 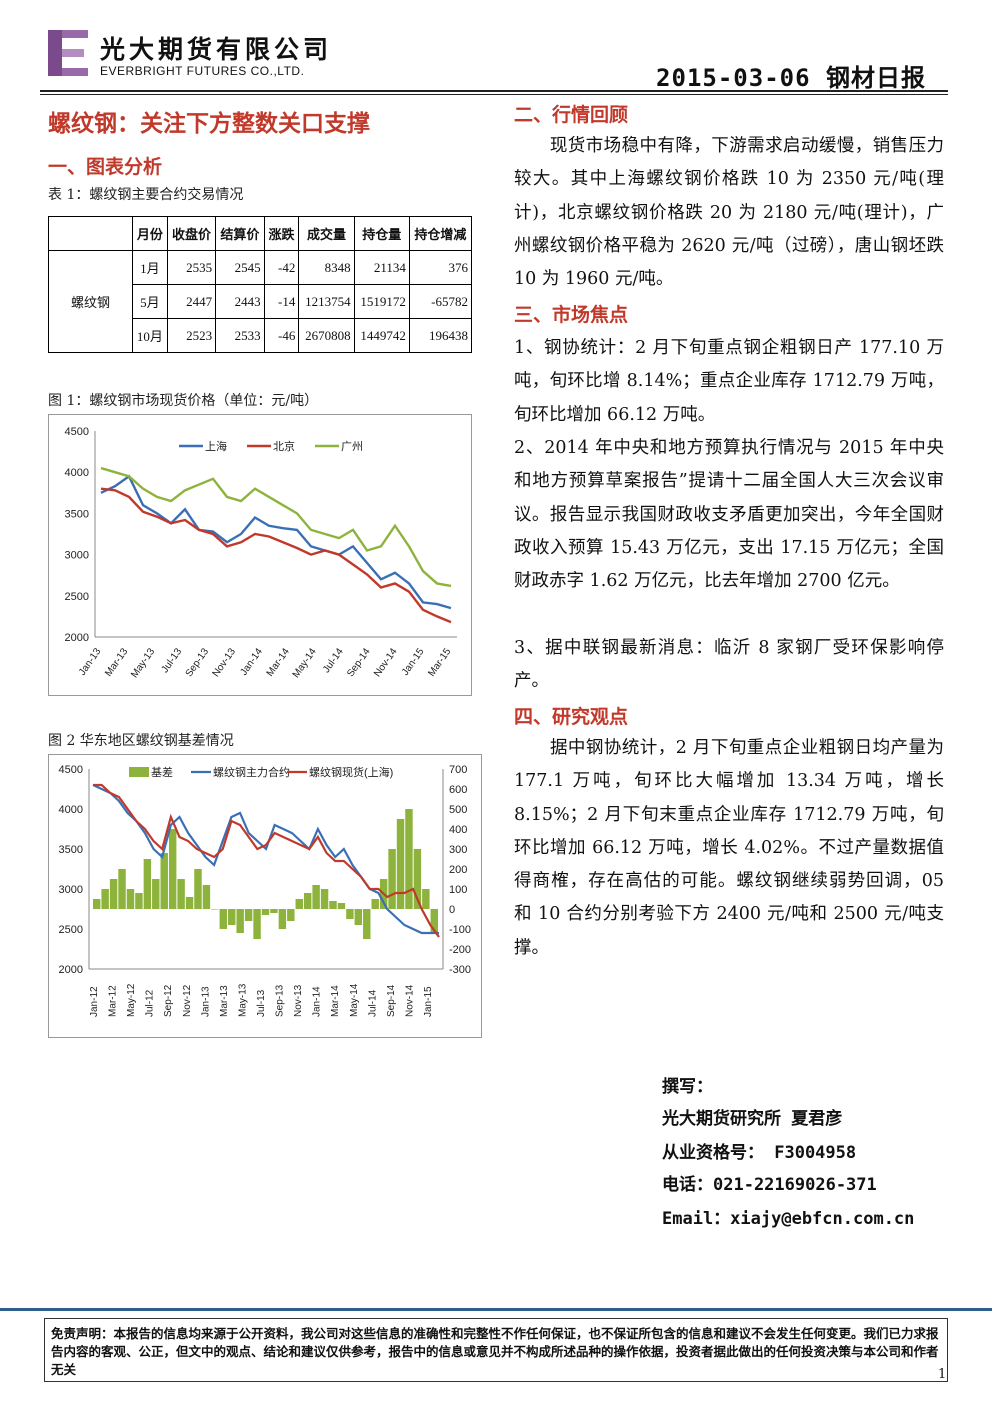 What do you see at coordinates (759, 1153) in the screenshot?
I see `author-license: 从业资格号： F3004958` at bounding box center [759, 1153].